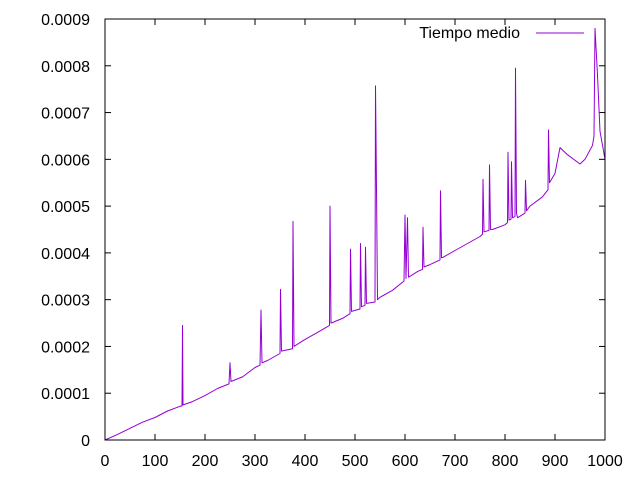  What do you see at coordinates (65, 301) in the screenshot?
I see `y-tick-label: 0.0003` at bounding box center [65, 301].